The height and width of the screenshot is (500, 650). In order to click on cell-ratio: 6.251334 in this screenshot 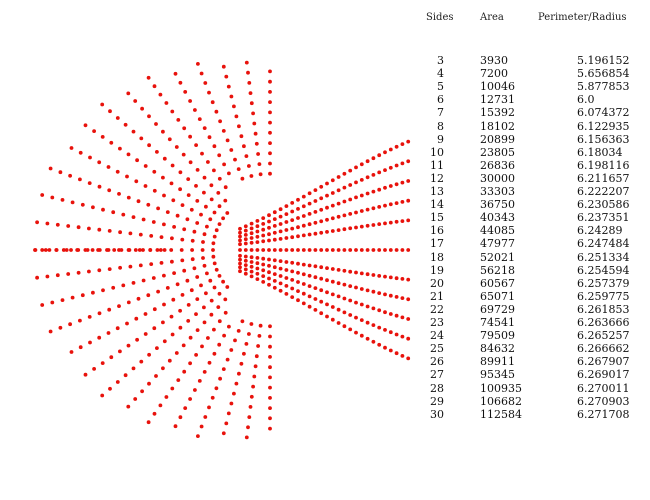, I will do `click(603, 257)`.